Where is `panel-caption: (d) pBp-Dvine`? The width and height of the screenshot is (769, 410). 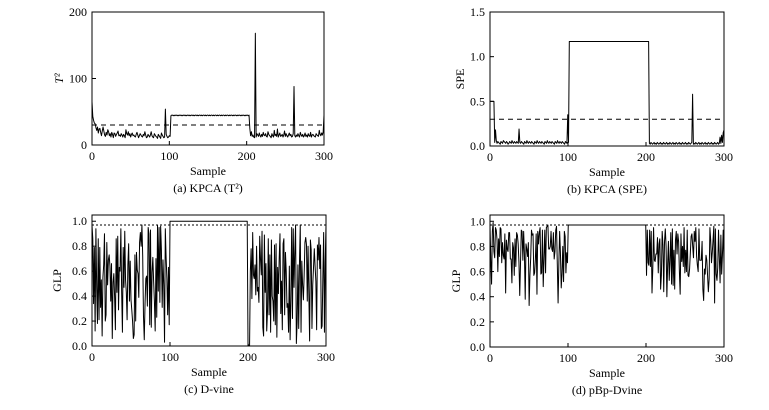 panel-caption: (d) pBp-Dvine is located at coordinates (607, 390).